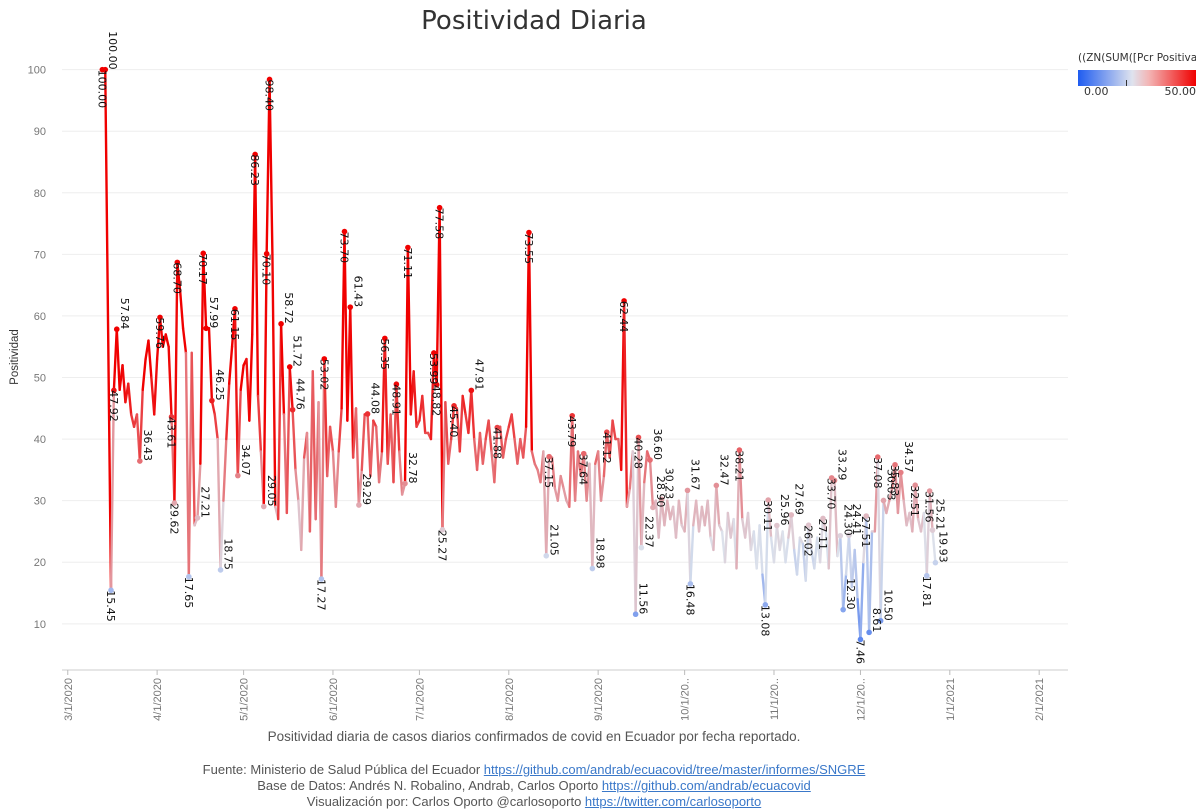 The width and height of the screenshot is (1200, 810). What do you see at coordinates (784, 510) in the screenshot?
I see `data-label: 25.96` at bounding box center [784, 510].